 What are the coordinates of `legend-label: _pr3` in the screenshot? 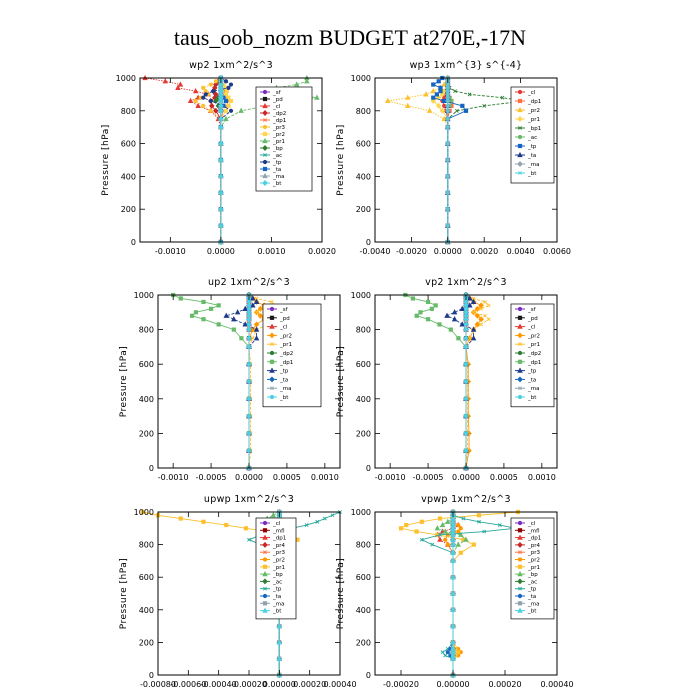 It's located at (279, 553).